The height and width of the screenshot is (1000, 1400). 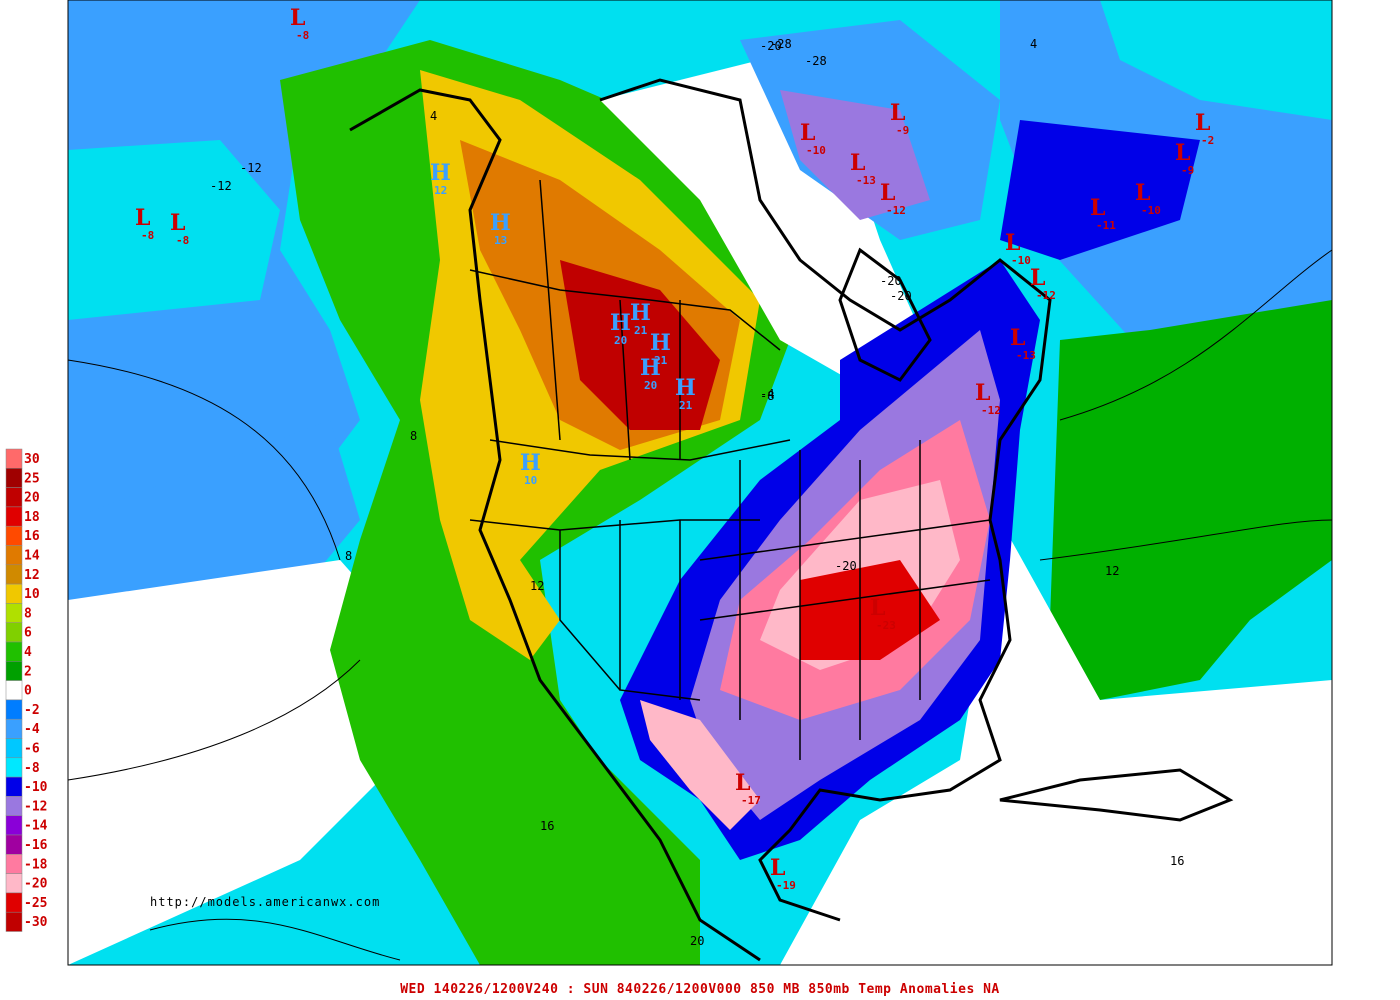 I want to click on legend-label: 4, so click(x=28, y=652).